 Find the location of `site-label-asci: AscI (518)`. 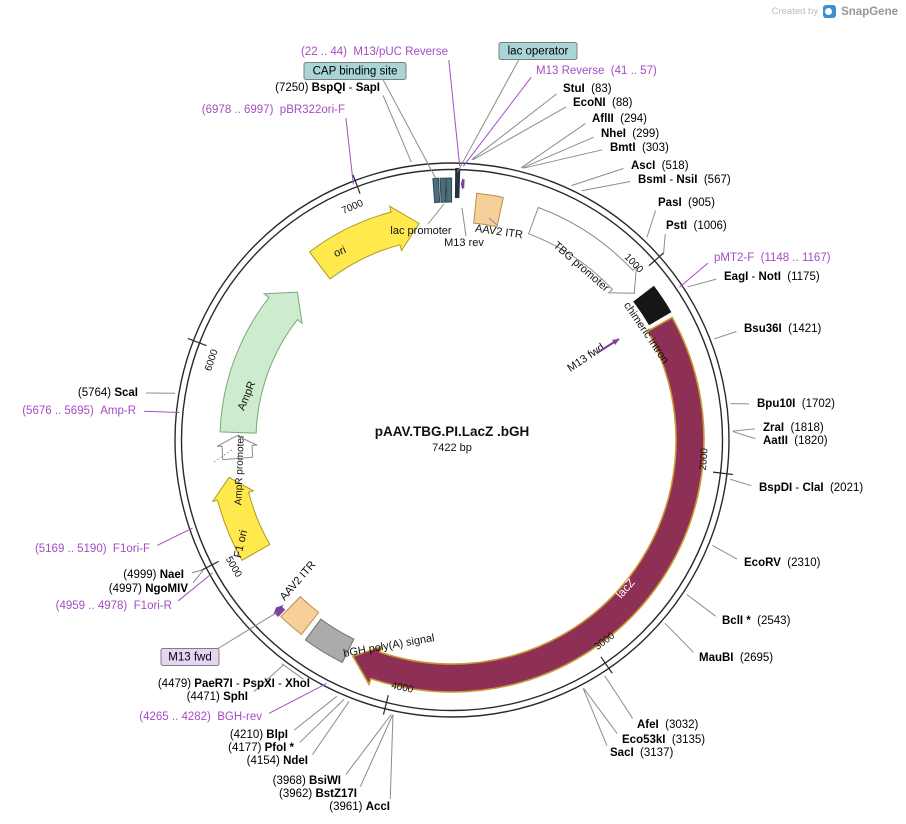

site-label-asci: AscI (518) is located at coordinates (660, 166).